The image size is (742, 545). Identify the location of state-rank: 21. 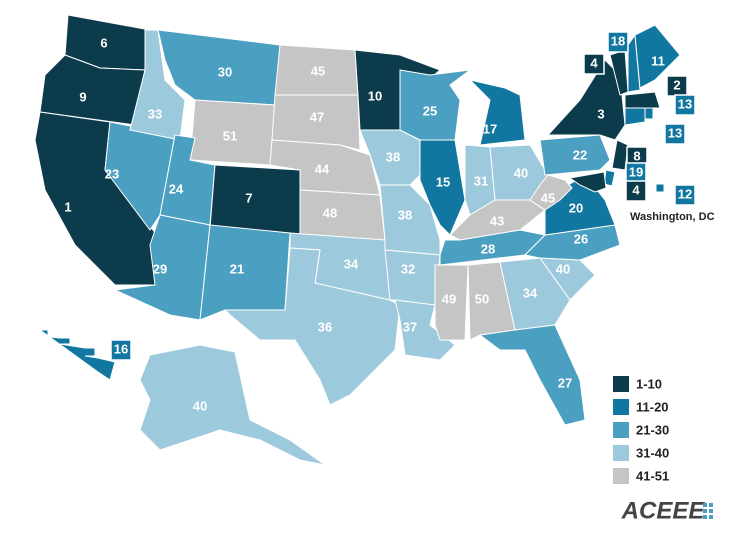
(237, 268).